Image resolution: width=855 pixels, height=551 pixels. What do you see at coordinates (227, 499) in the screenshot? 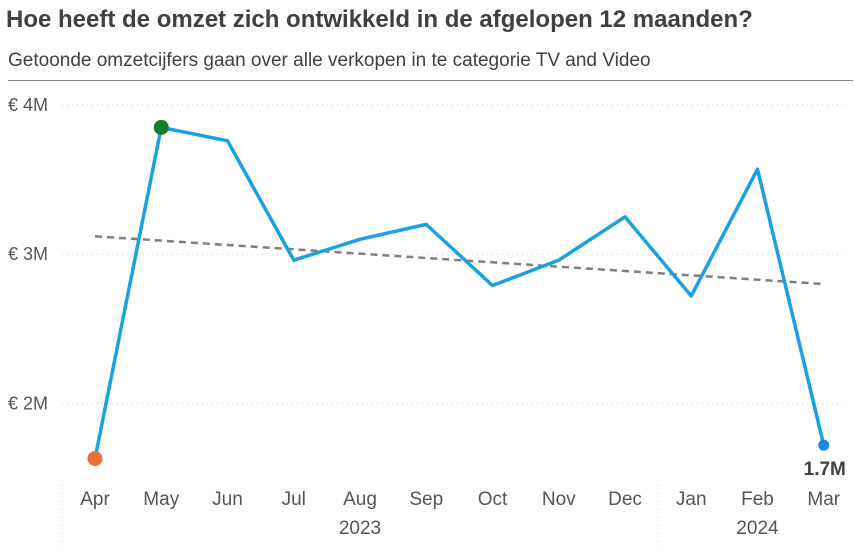
I see `x-tick-label: Jun` at bounding box center [227, 499].